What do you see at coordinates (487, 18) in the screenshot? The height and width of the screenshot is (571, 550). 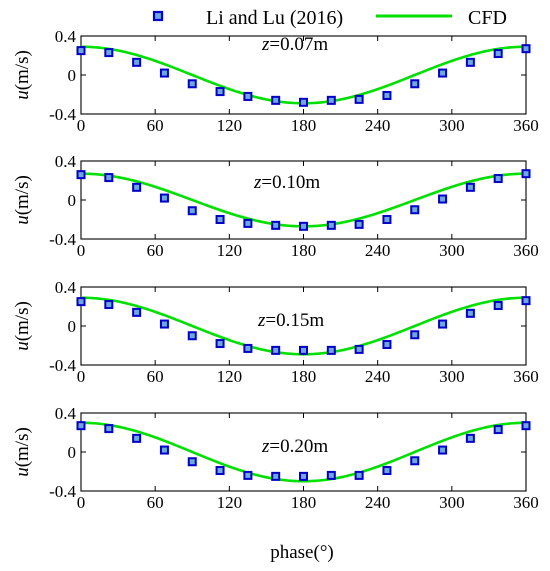 I see `legend-line-label: CFD` at bounding box center [487, 18].